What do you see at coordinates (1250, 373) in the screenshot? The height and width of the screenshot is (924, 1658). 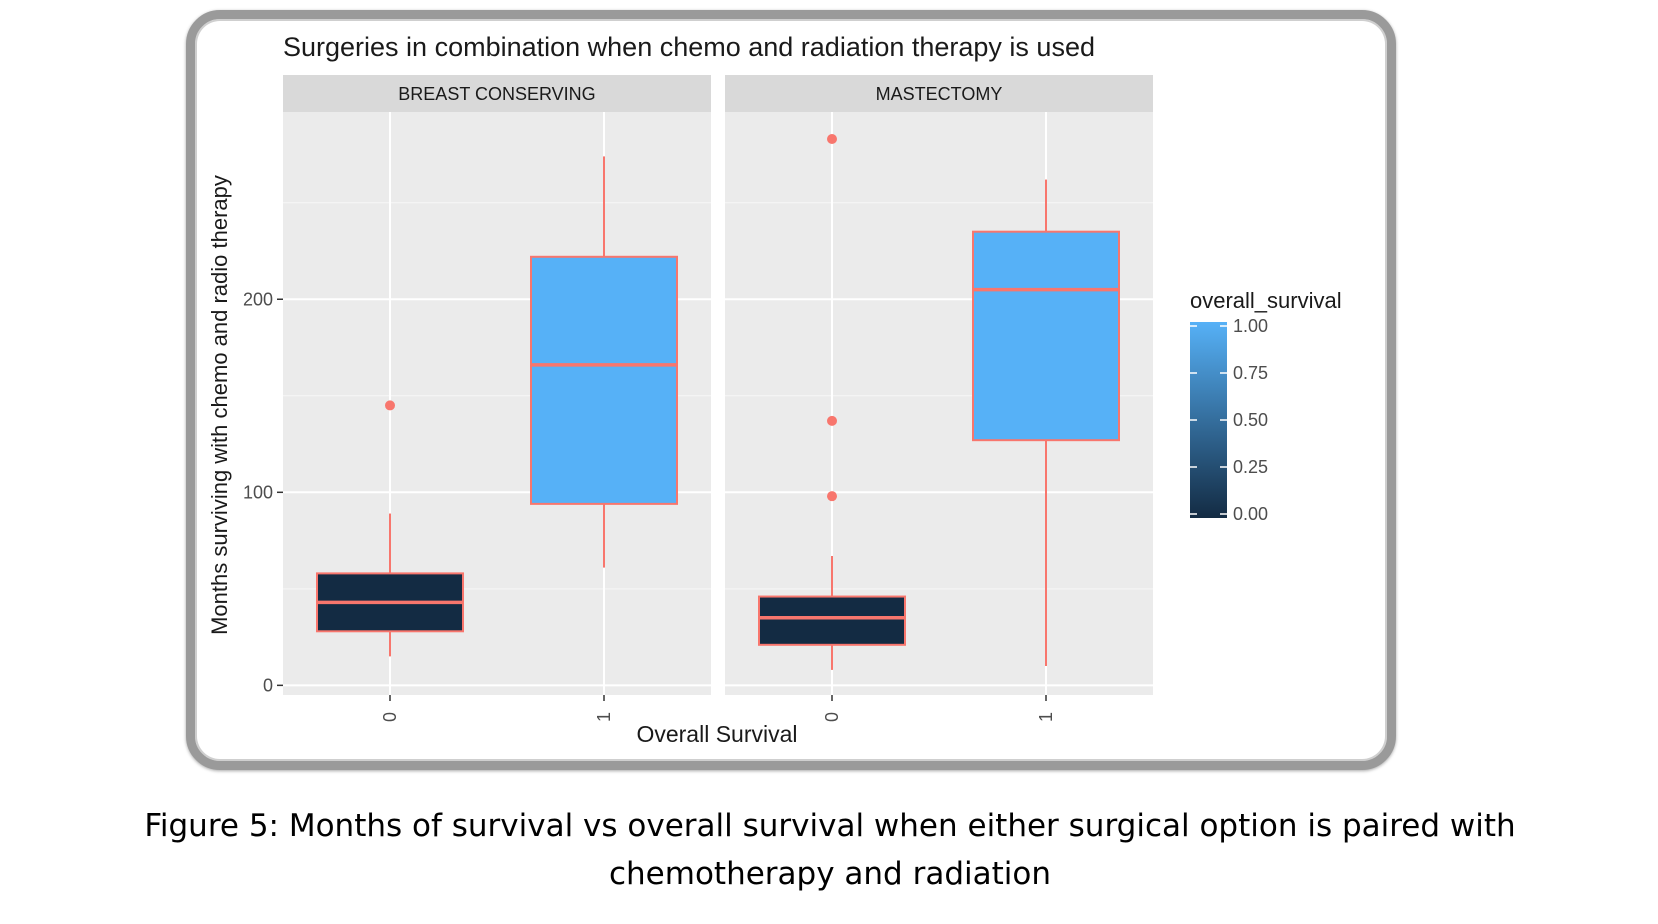 I see `legend-tick-label: 0.75` at bounding box center [1250, 373].